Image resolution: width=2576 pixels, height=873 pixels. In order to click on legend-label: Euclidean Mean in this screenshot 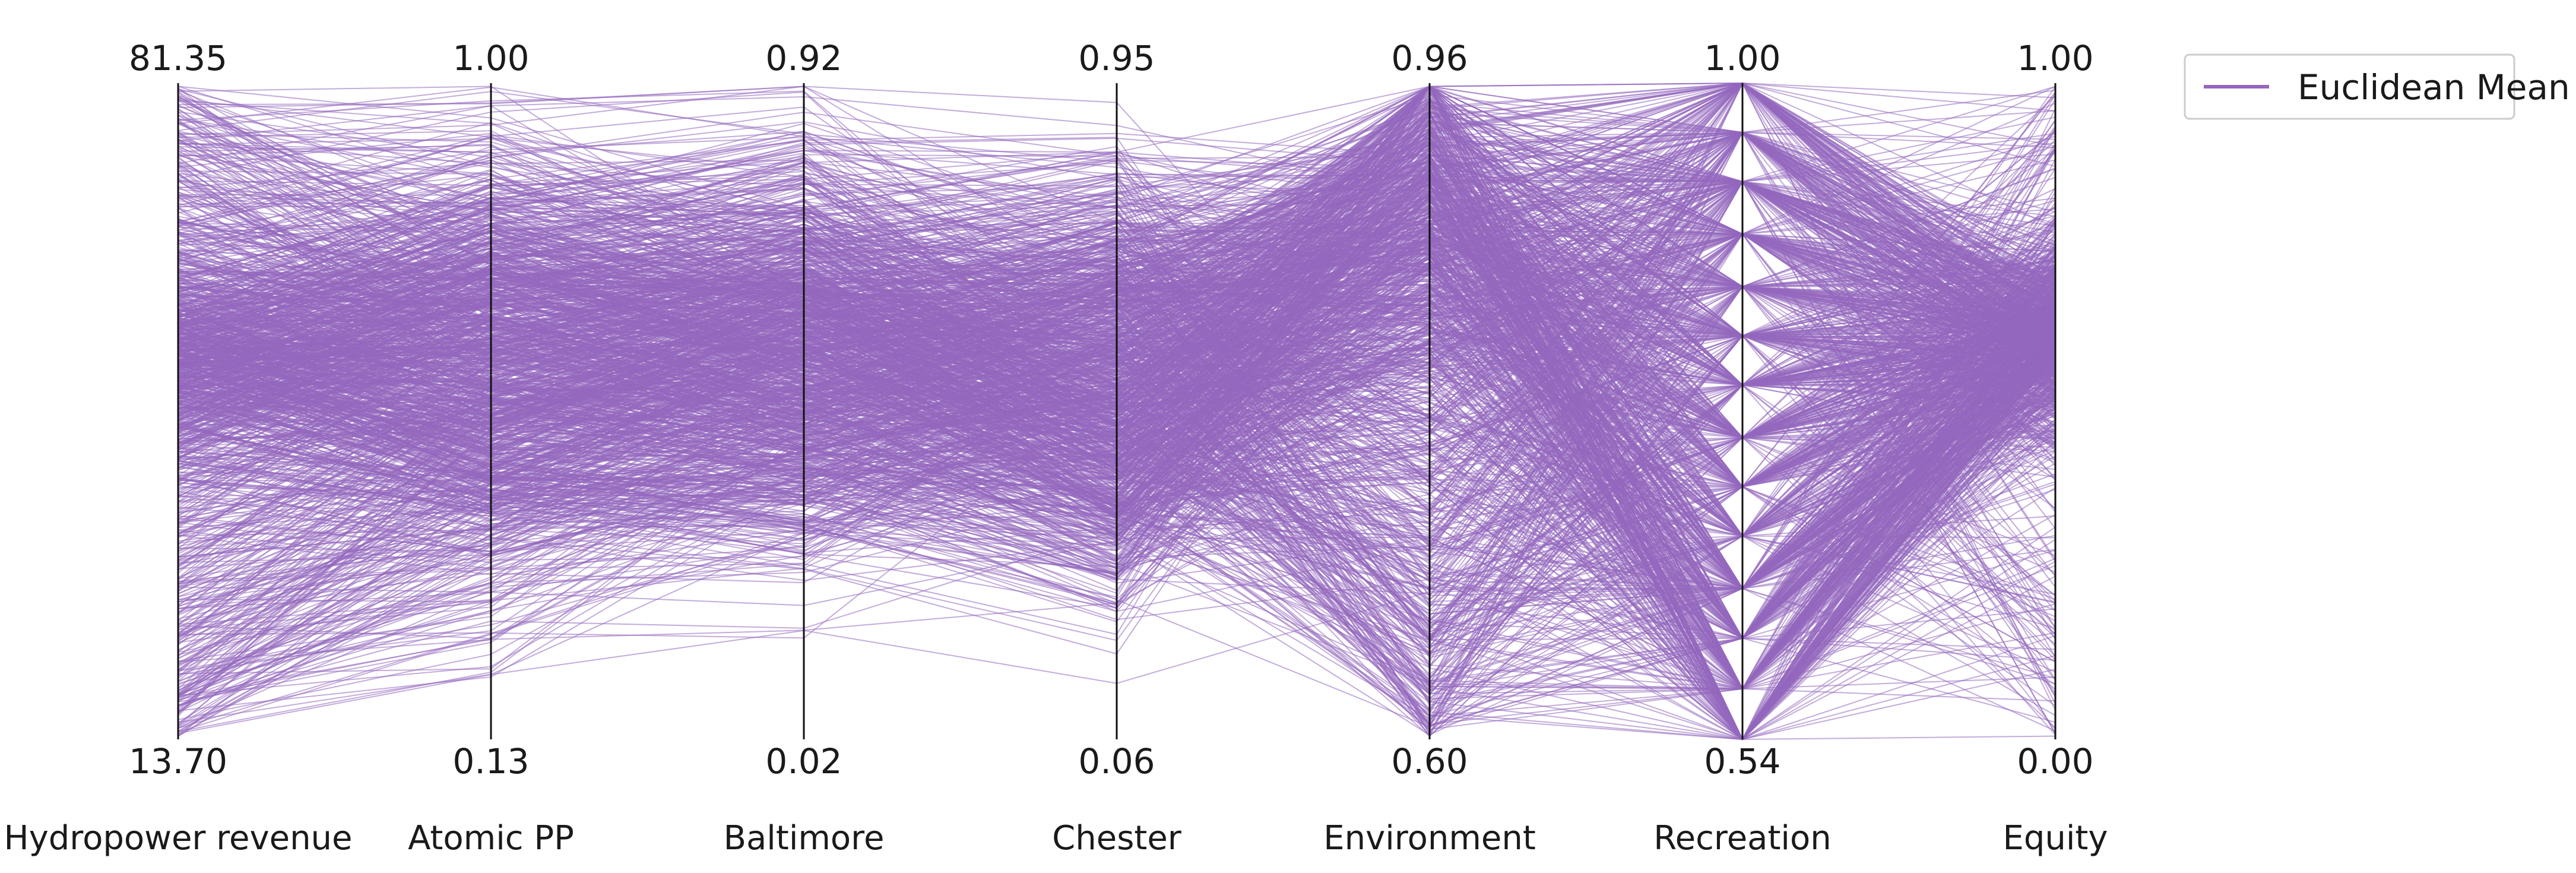, I will do `click(2434, 87)`.